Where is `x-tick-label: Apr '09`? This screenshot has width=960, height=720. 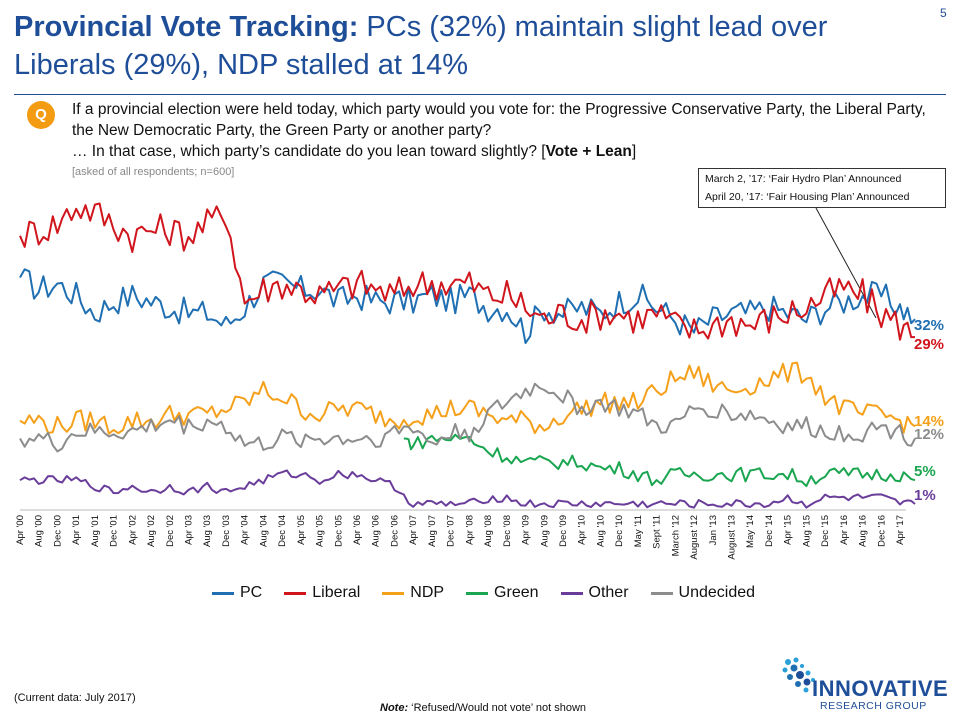 x-tick-label: Apr '09 is located at coordinates (526, 530).